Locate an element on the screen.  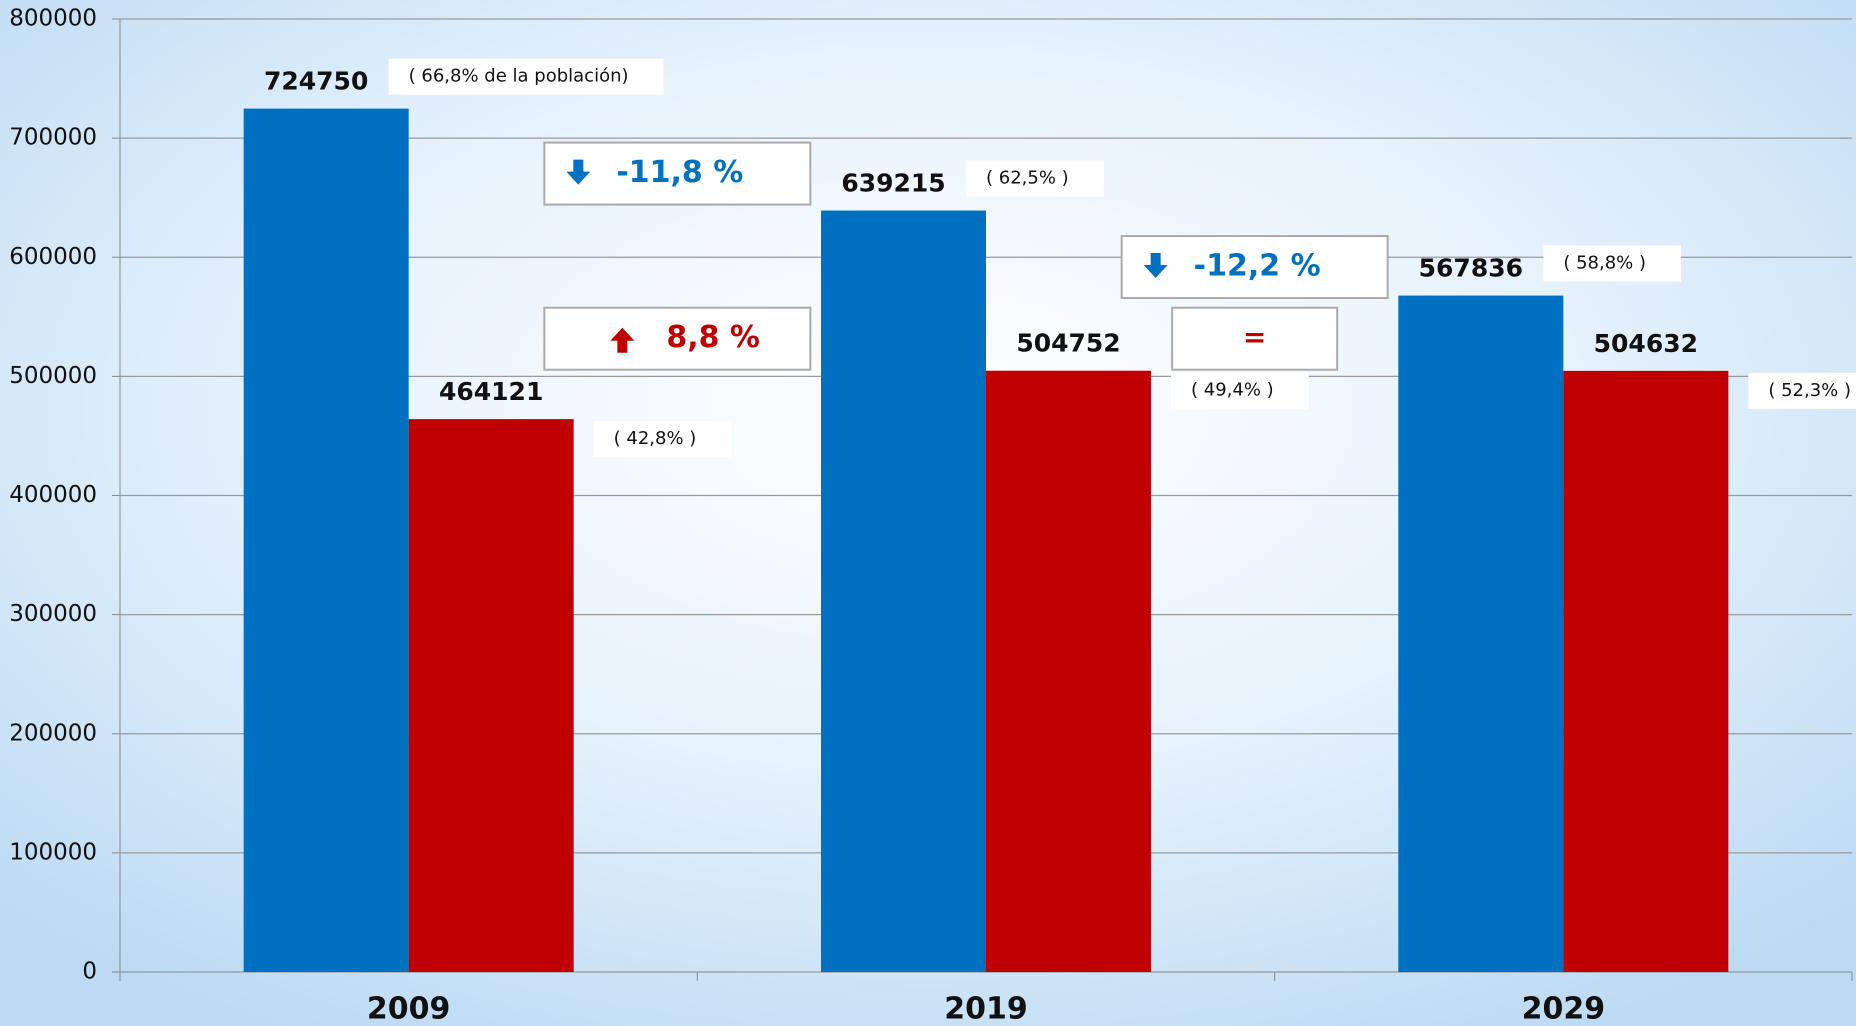
value-label: 639215 is located at coordinates (893, 183).